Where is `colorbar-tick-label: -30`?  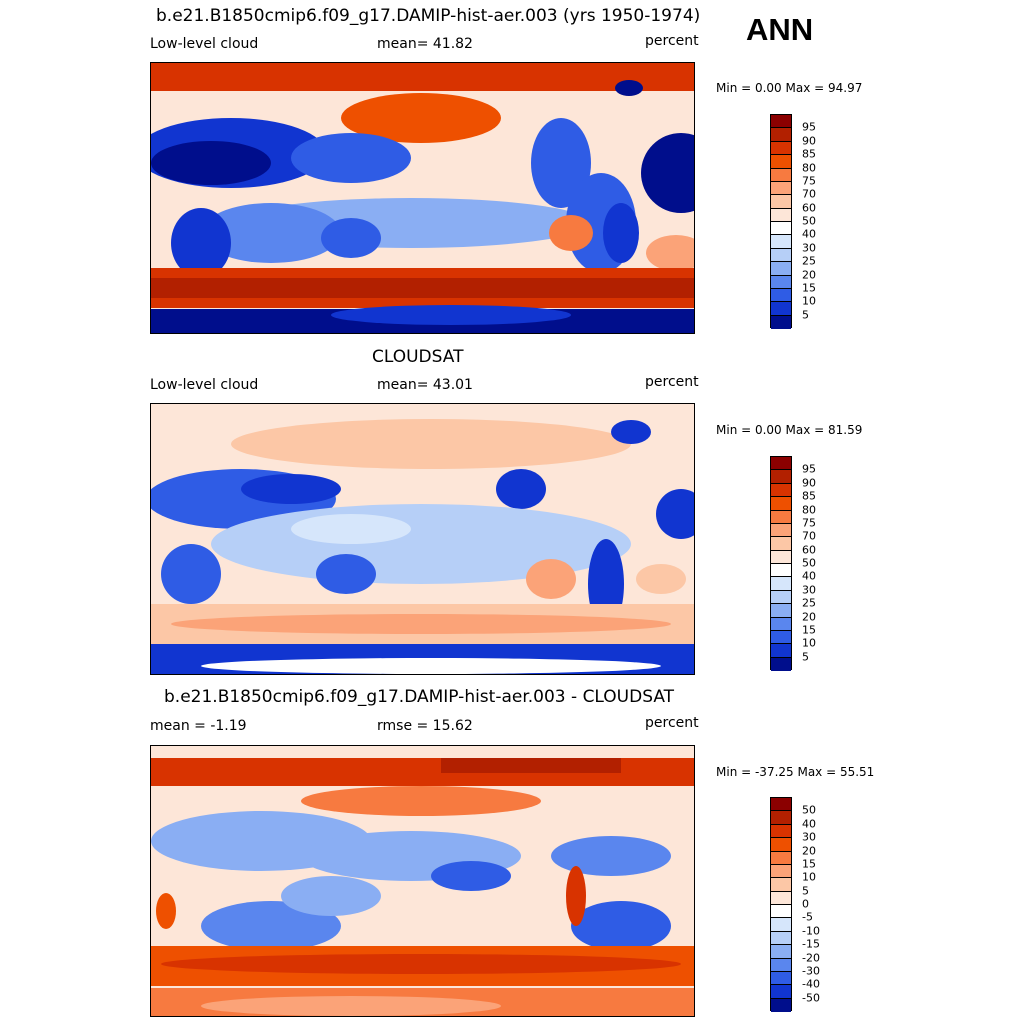
colorbar-tick-label: -30 is located at coordinates (811, 971).